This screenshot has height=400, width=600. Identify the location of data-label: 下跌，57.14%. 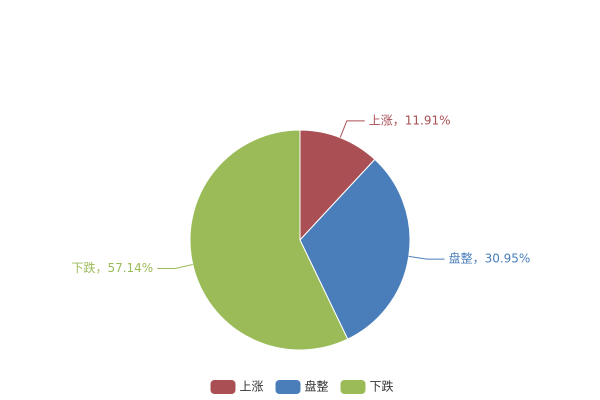
(112, 267).